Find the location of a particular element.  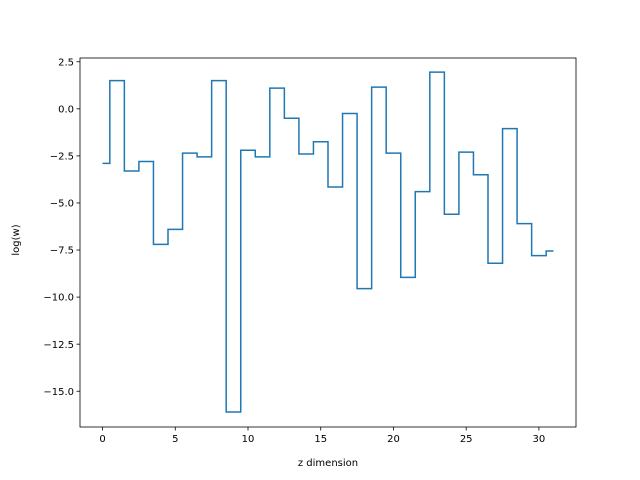

x-tick-label: 5 is located at coordinates (175, 439).